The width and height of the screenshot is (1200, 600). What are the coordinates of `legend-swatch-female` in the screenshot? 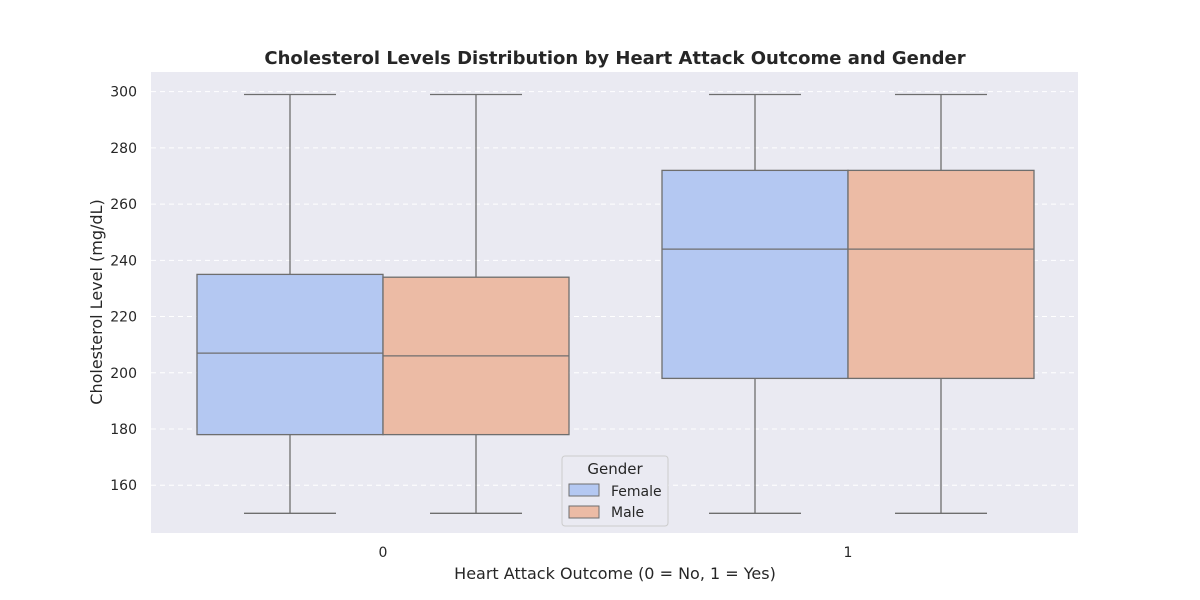 It's located at (584, 490).